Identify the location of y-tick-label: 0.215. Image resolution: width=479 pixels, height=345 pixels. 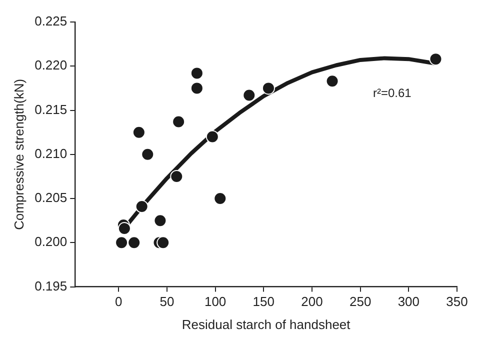
(51, 109).